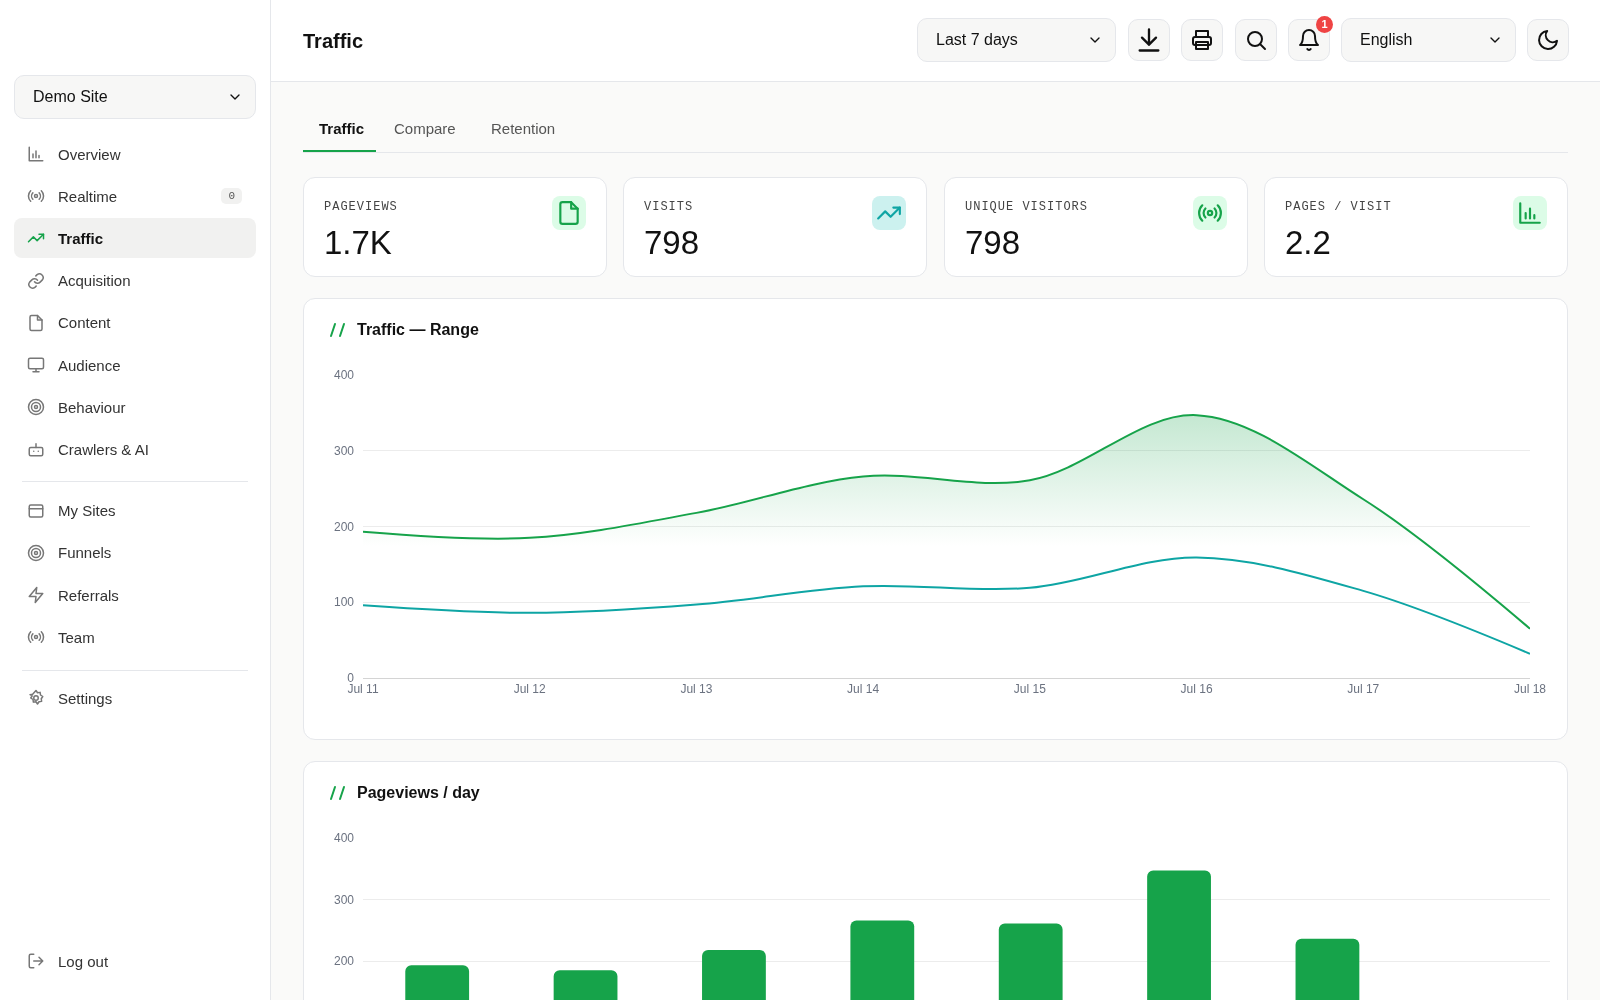 This screenshot has width=1600, height=1000. Describe the element at coordinates (669, 207) in the screenshot. I see `text: VISITS` at that location.